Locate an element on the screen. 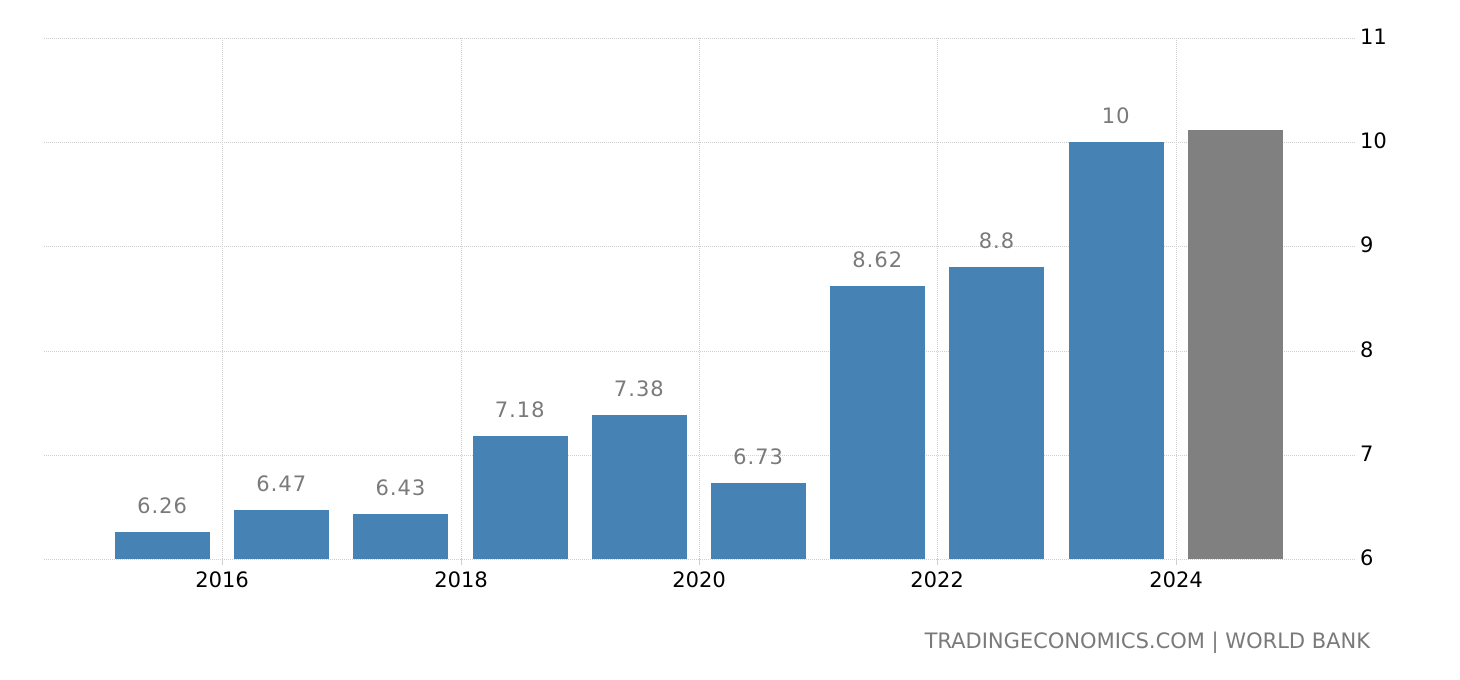 This screenshot has width=1460, height=680. data-label: 10 is located at coordinates (1116, 116).